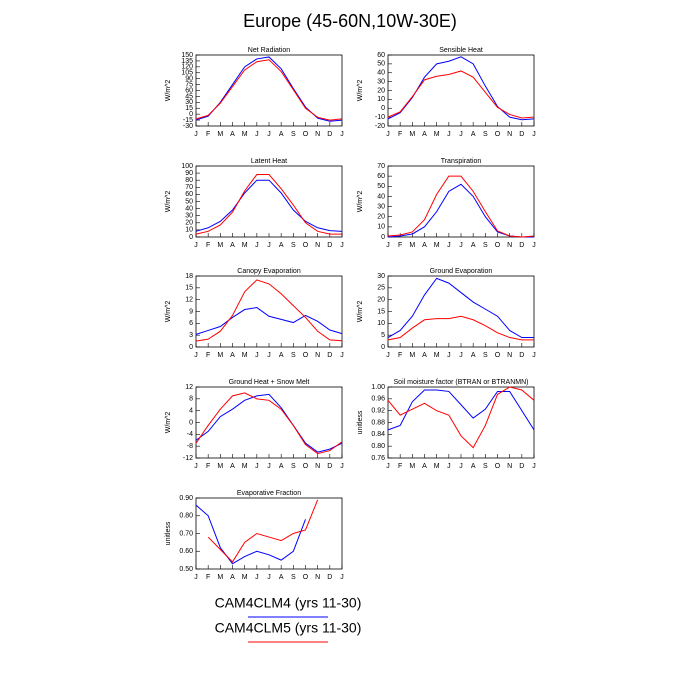  Describe the element at coordinates (269, 271) in the screenshot. I see `panel-title: Canopy Evaporation` at that location.